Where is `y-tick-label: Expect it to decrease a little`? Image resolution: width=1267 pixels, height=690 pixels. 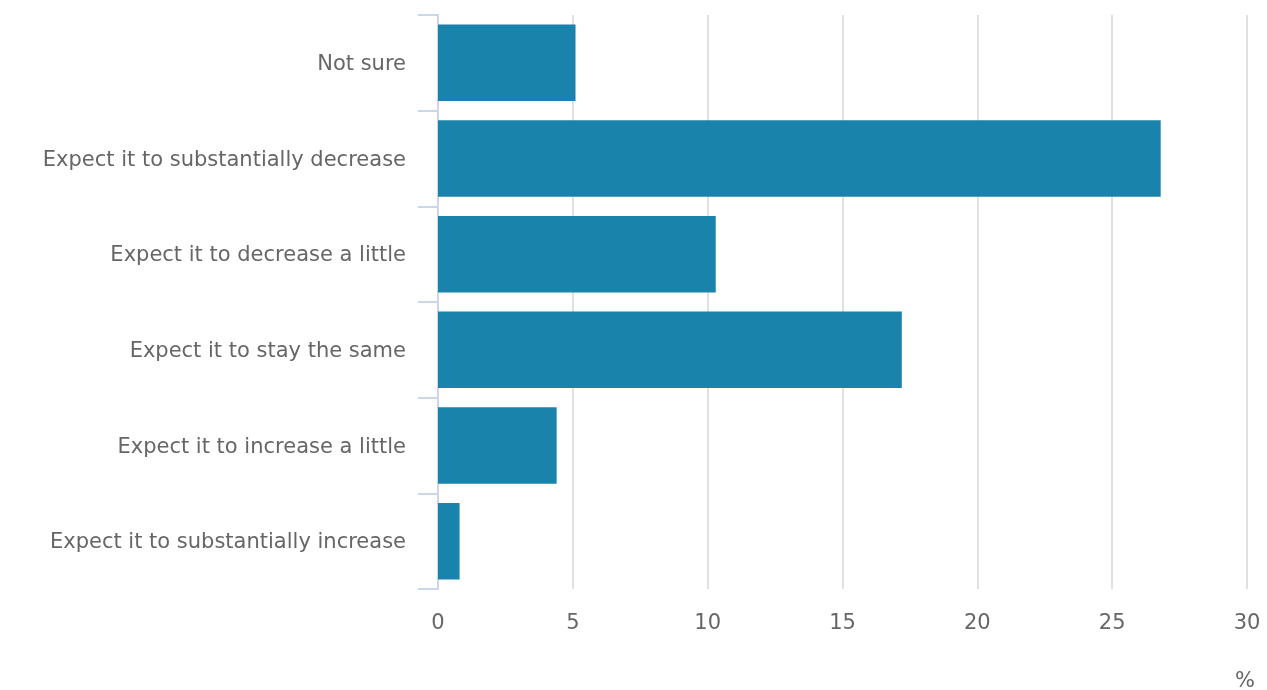
y-tick-label: Expect it to decrease a little is located at coordinates (258, 254).